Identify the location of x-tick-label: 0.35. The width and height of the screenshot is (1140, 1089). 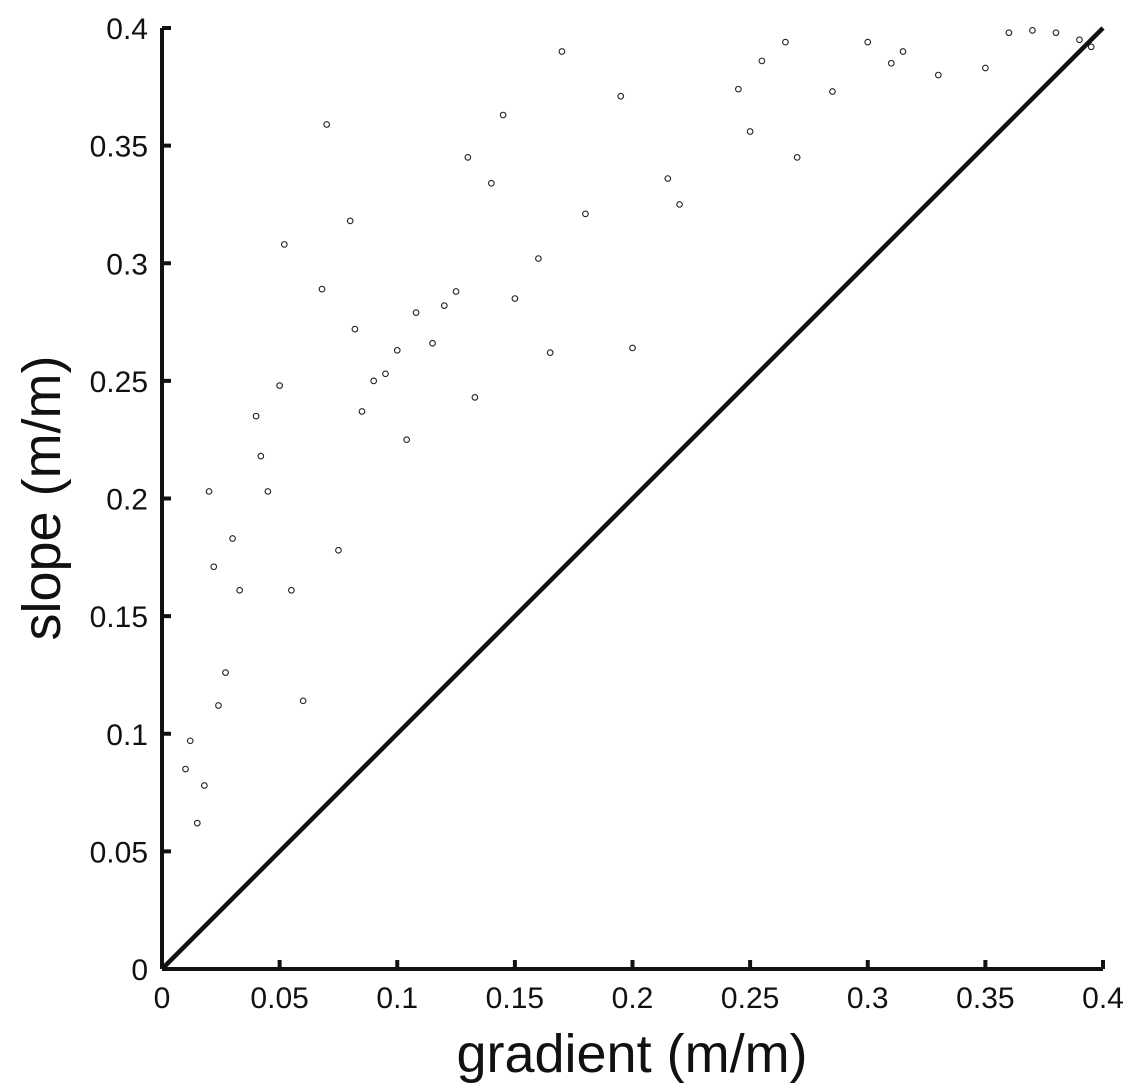
(985, 998).